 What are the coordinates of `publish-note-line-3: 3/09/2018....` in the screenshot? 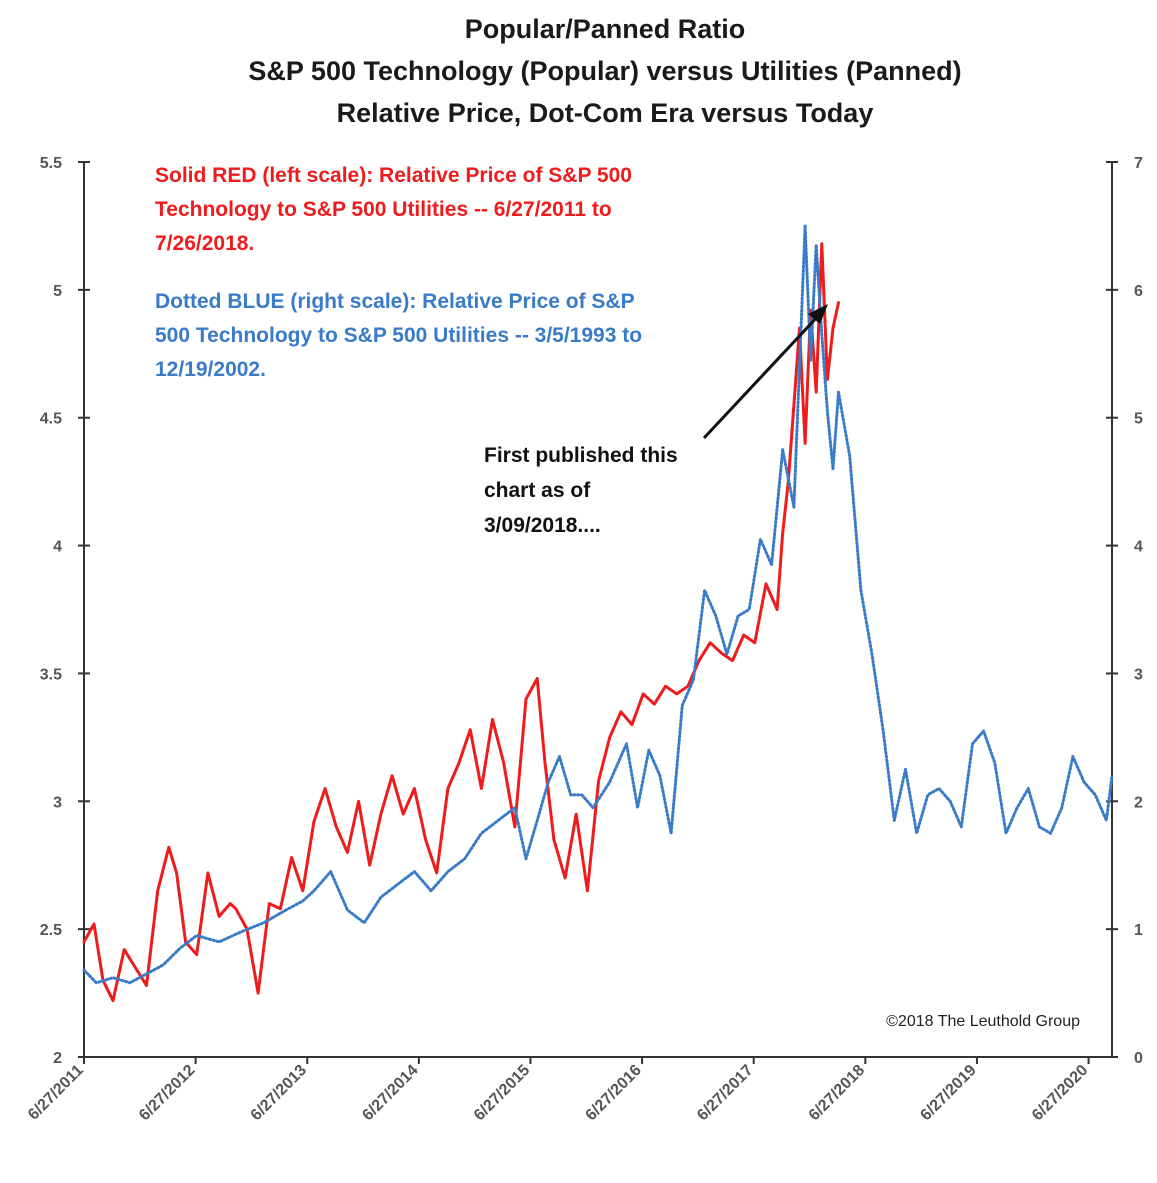 It's located at (542, 525).